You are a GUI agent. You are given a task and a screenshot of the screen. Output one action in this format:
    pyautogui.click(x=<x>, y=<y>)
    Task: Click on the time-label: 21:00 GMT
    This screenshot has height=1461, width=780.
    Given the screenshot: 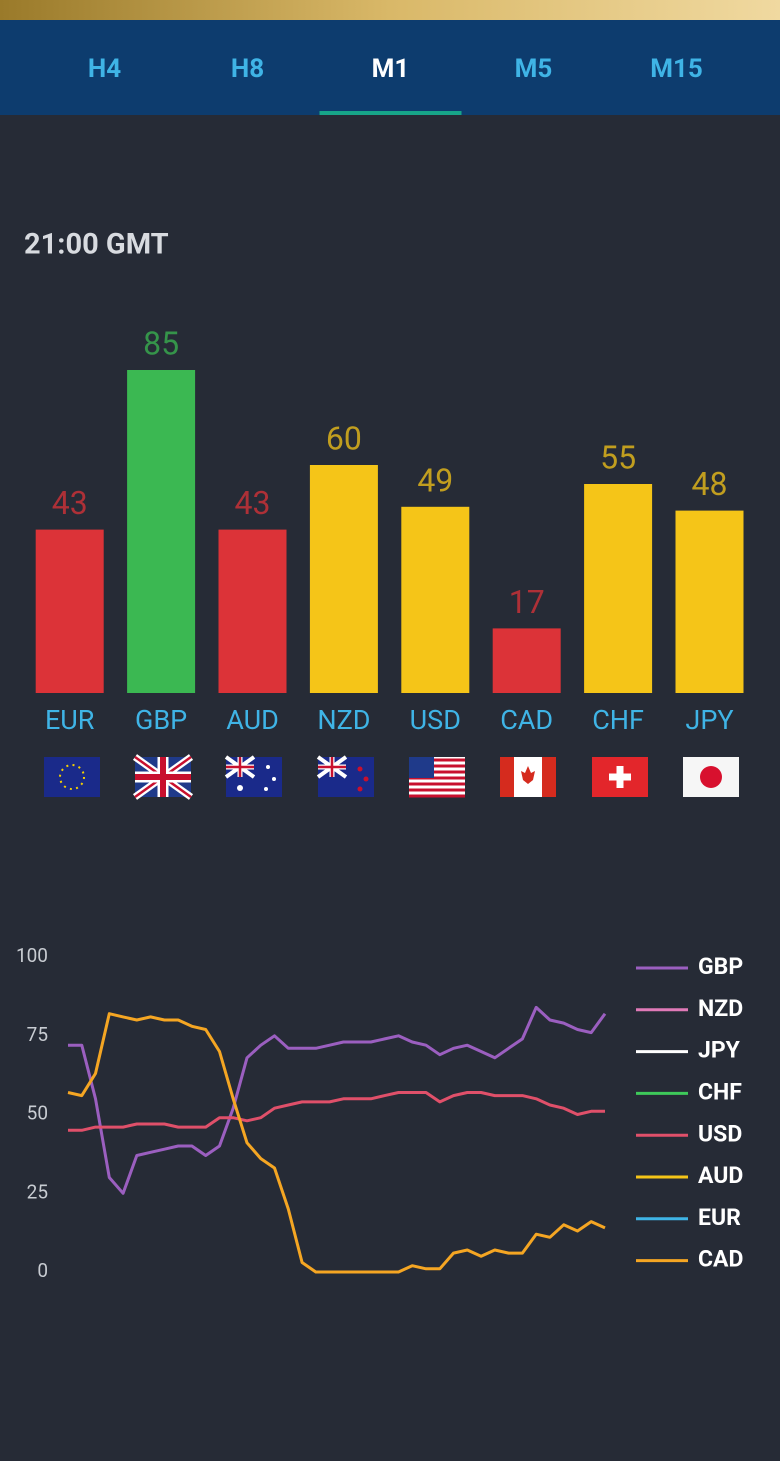 What is the action you would take?
    pyautogui.click(x=96, y=245)
    